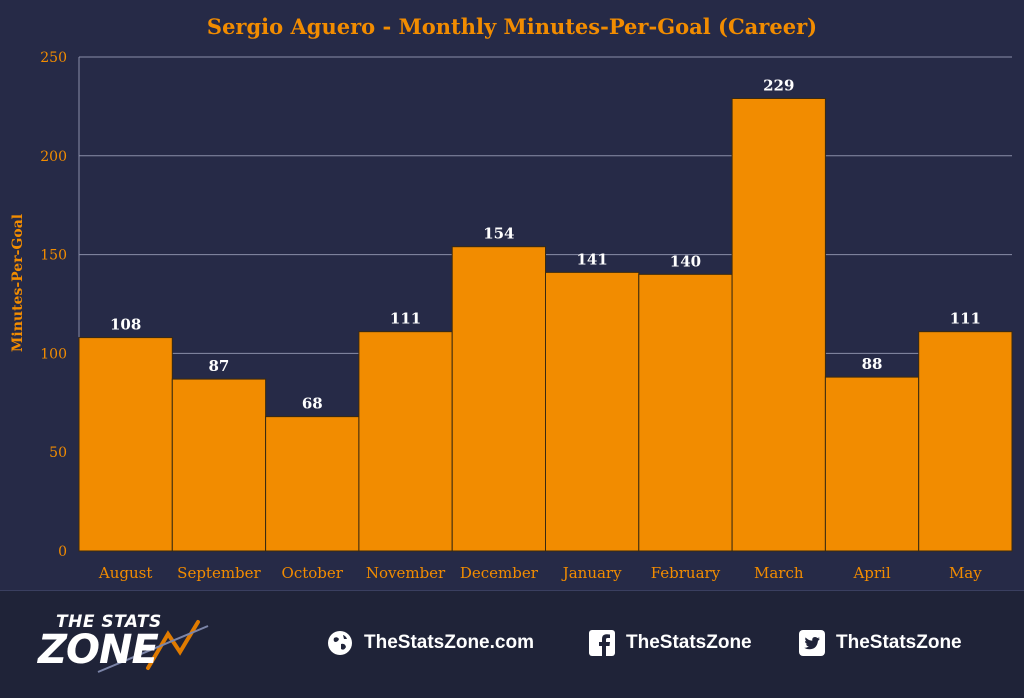  What do you see at coordinates (405, 441) in the screenshot?
I see `bar-november` at bounding box center [405, 441].